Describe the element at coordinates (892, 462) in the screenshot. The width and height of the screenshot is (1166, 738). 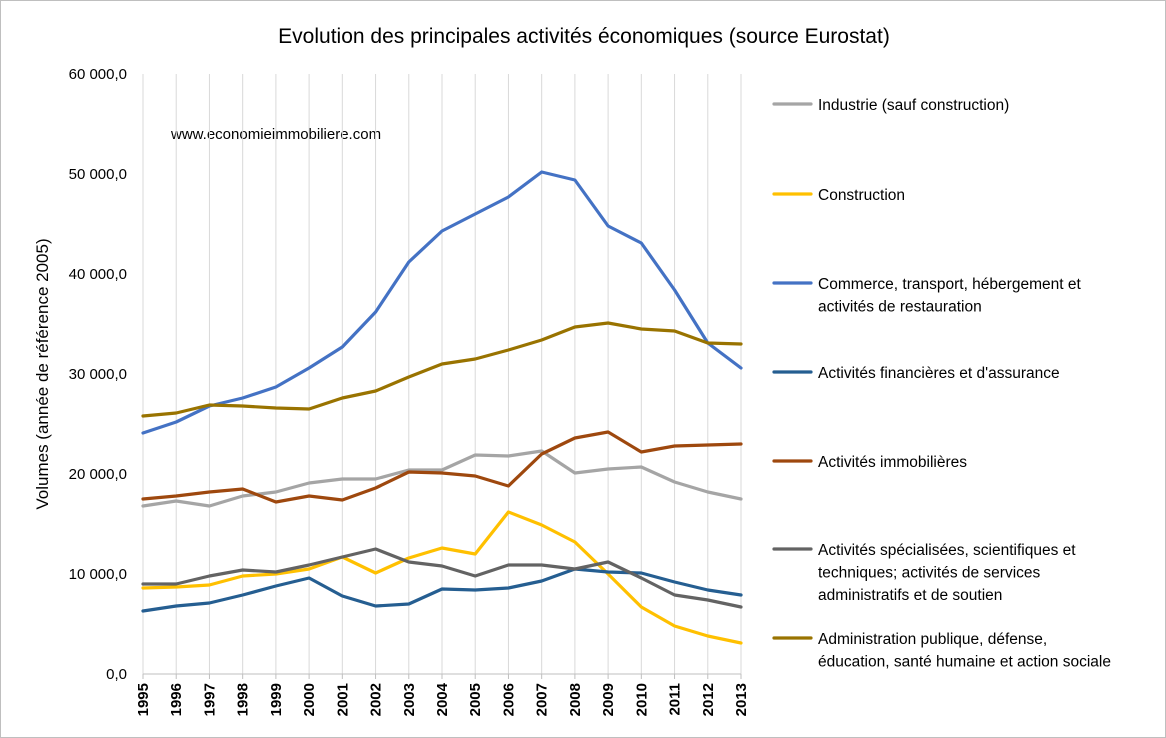
I see `legend-label-5: Activités immobilières` at that location.